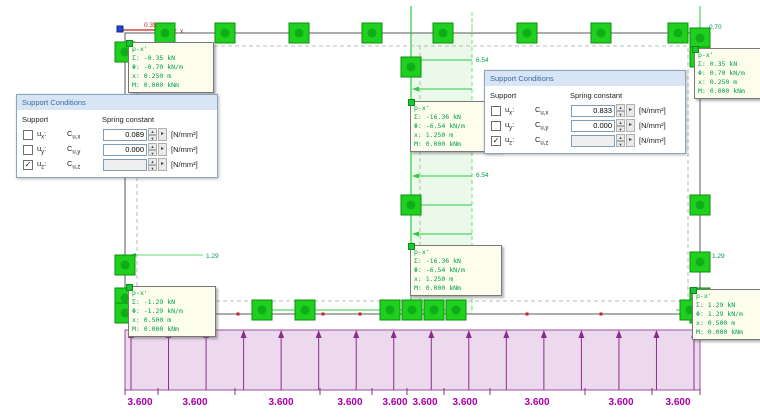 This screenshot has width=760, height=417. Describe the element at coordinates (323, 314) in the screenshot. I see `red-node` at that location.